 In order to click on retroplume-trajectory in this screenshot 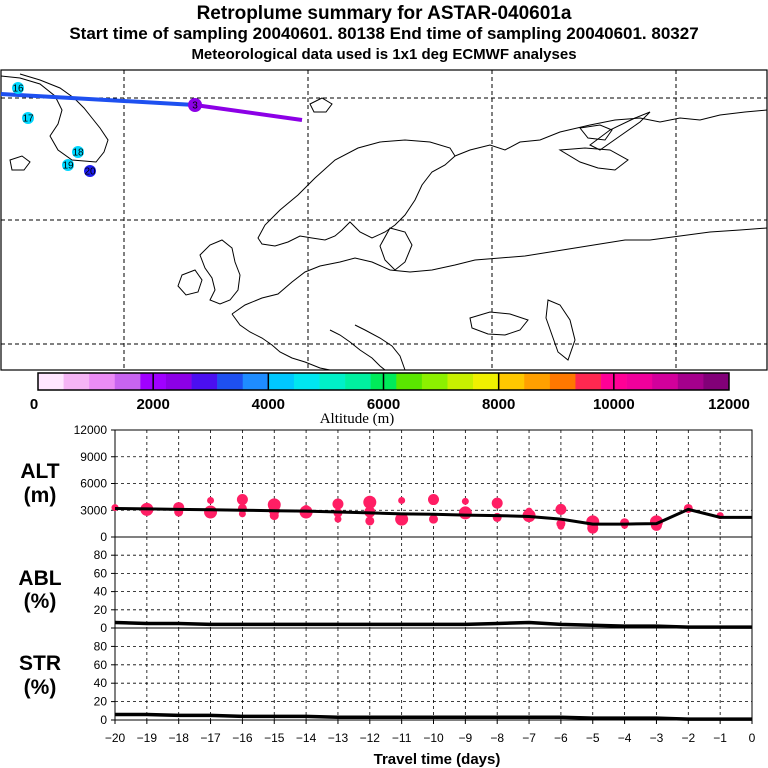, I will do `click(151, 107)`.